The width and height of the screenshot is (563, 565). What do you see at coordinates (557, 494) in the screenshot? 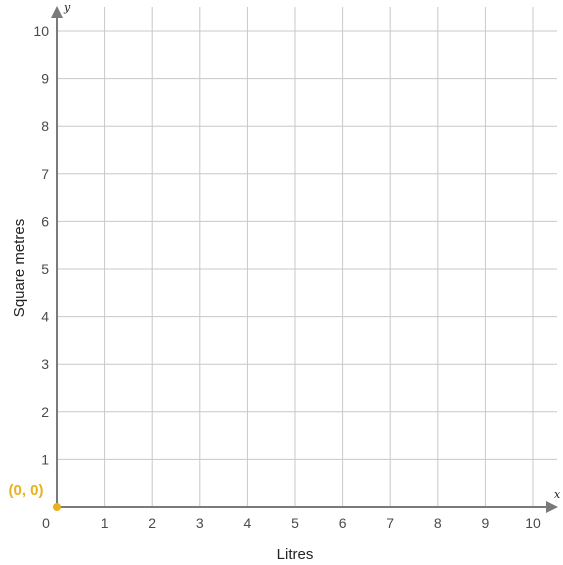
I see `x-axis-letter: x` at bounding box center [557, 494].